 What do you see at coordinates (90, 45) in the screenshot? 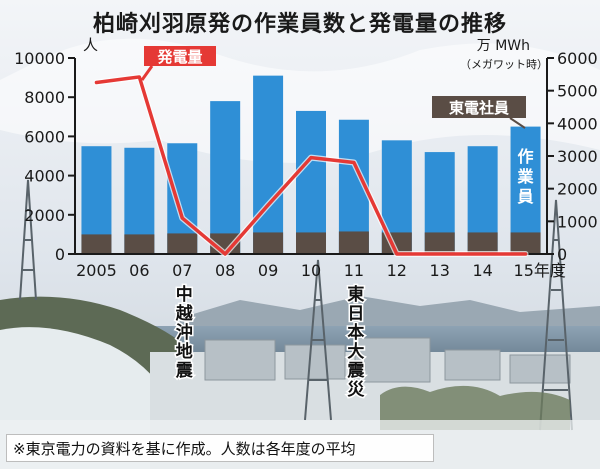
I see `left-axis-unit: 人` at bounding box center [90, 45].